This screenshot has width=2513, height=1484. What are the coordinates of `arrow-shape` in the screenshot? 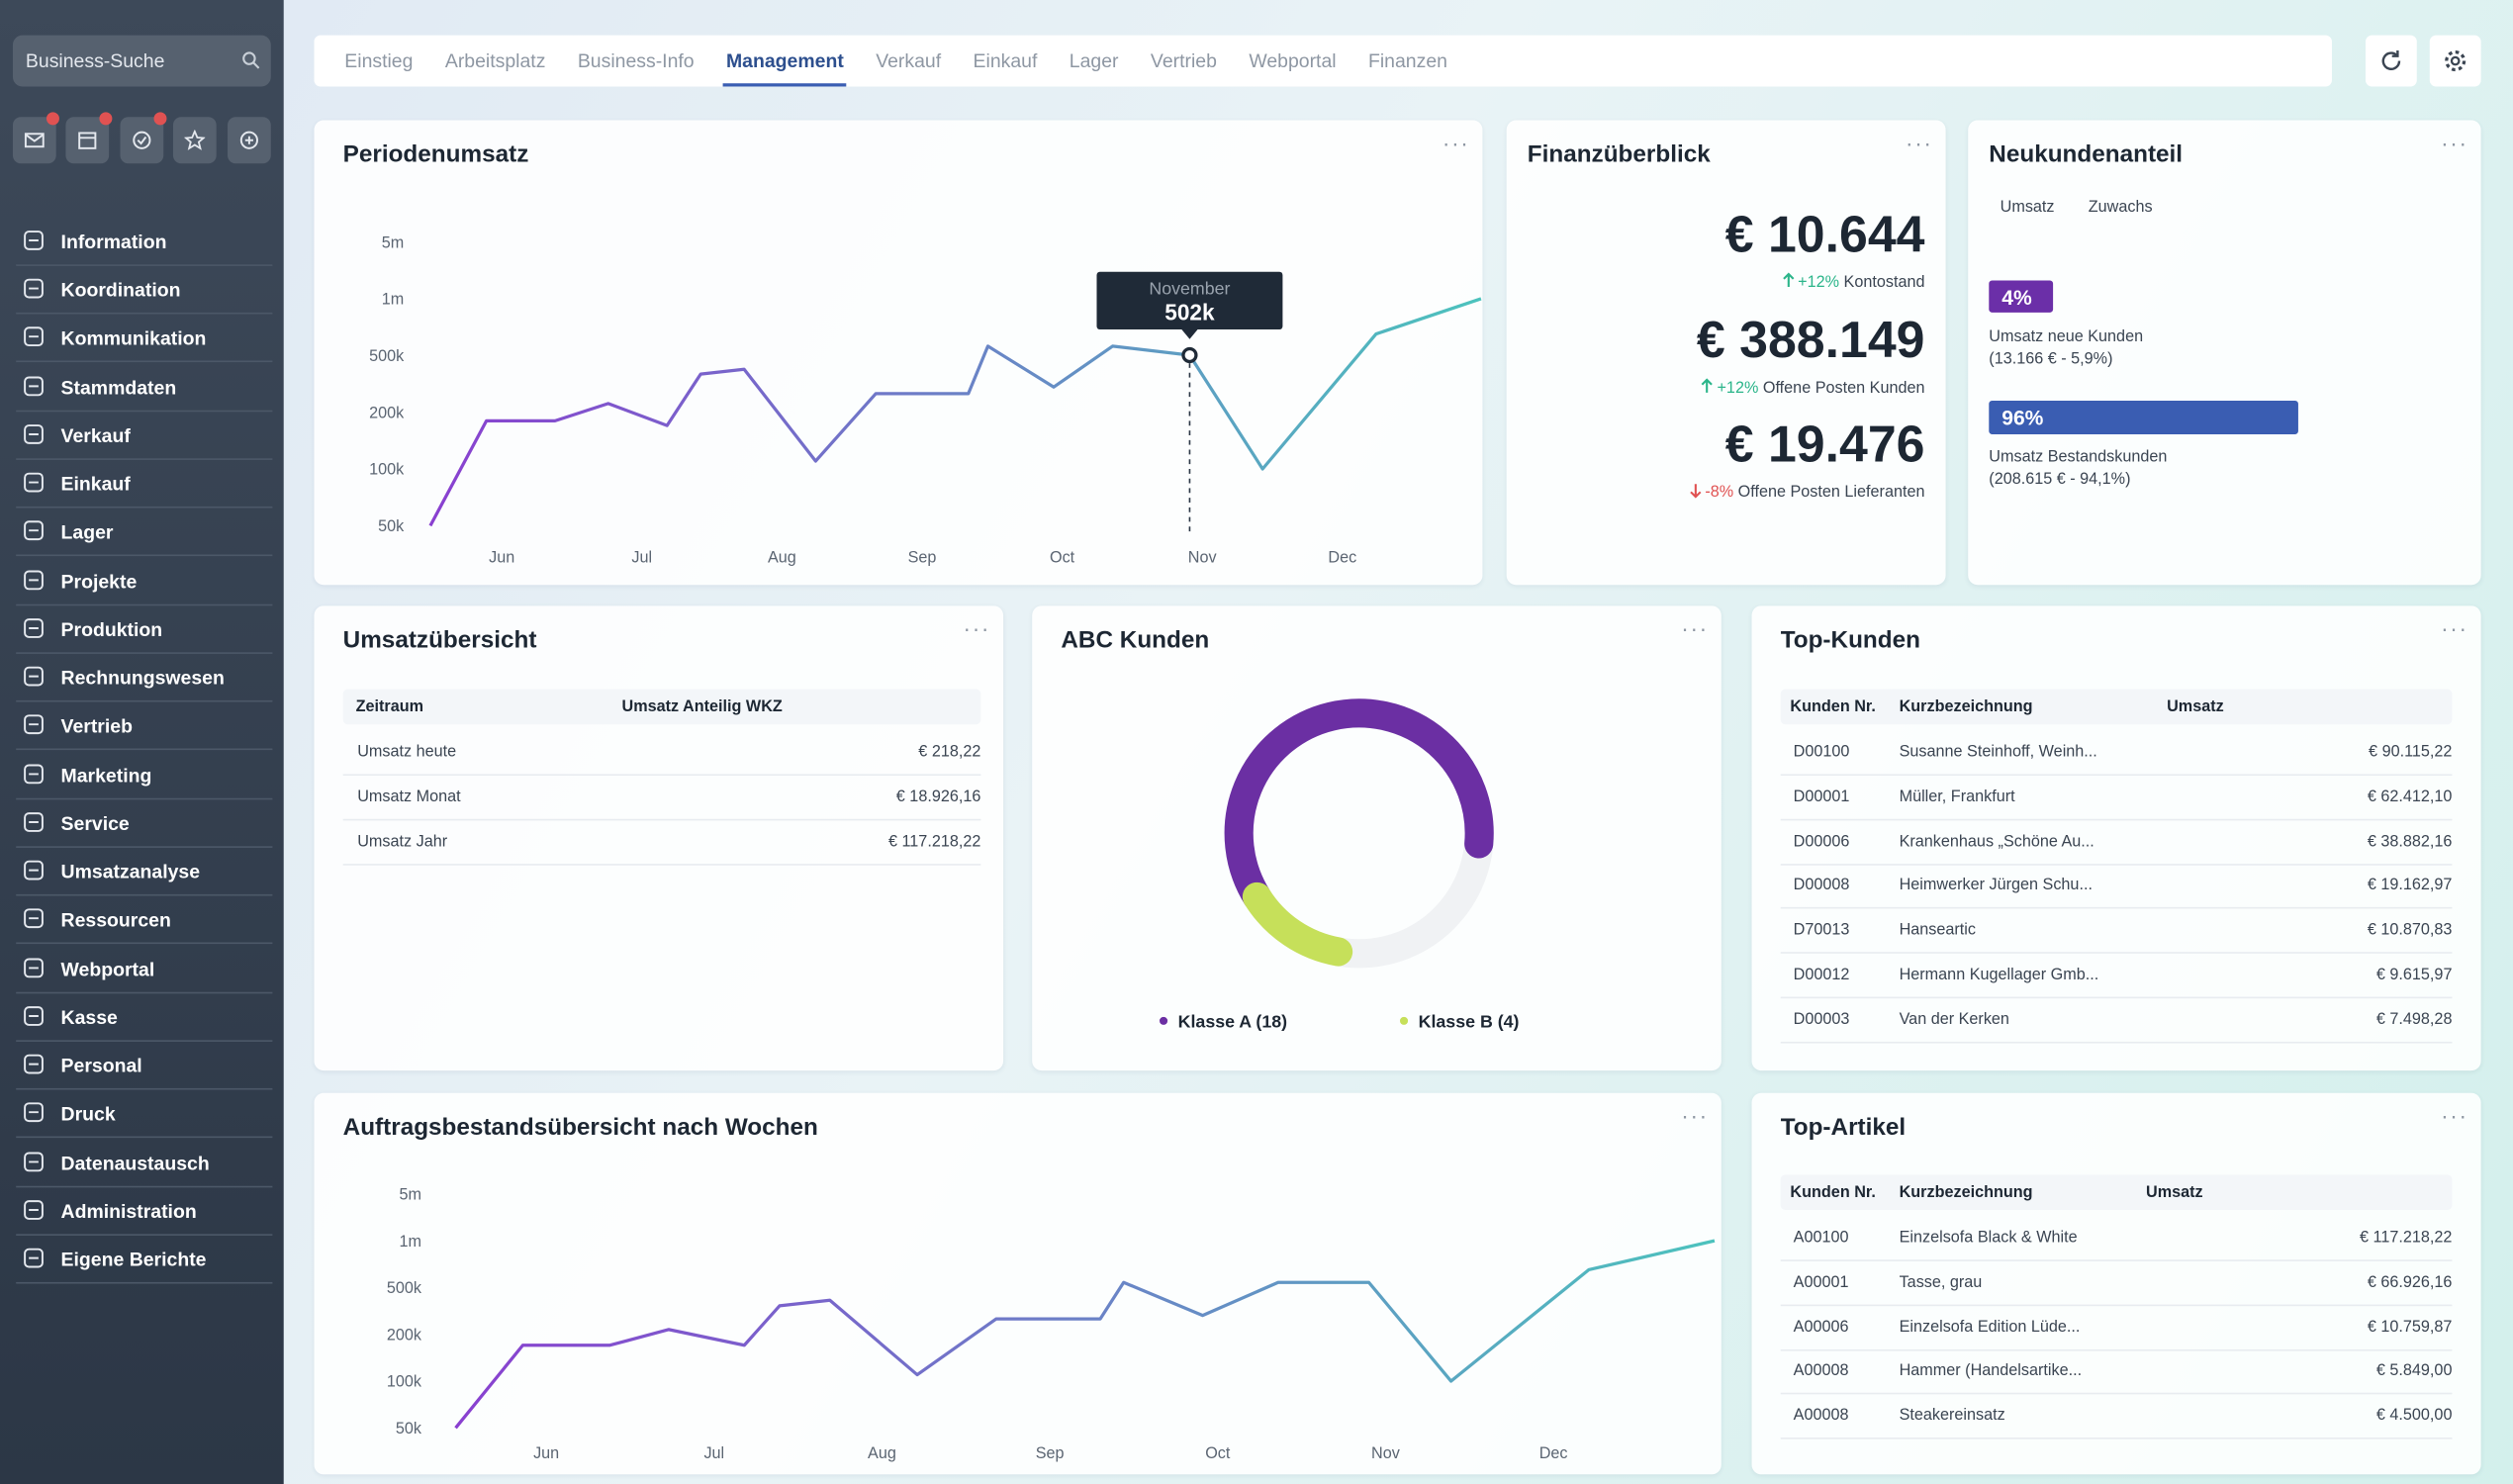 It's located at (1788, 279).